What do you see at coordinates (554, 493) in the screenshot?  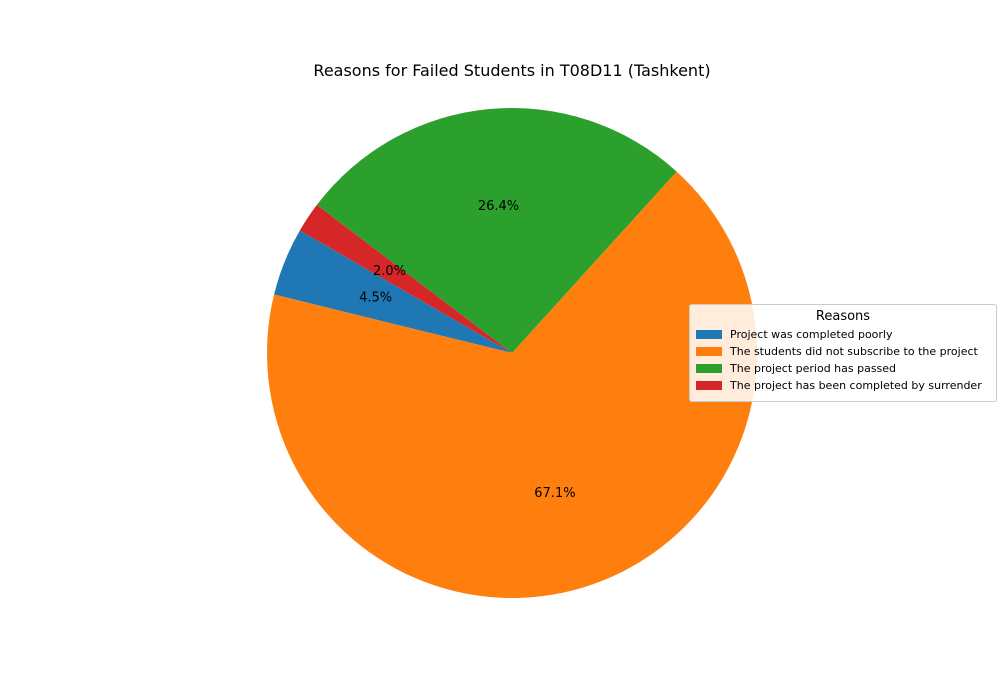 I see `slice-percent-label: 67.1%` at bounding box center [554, 493].